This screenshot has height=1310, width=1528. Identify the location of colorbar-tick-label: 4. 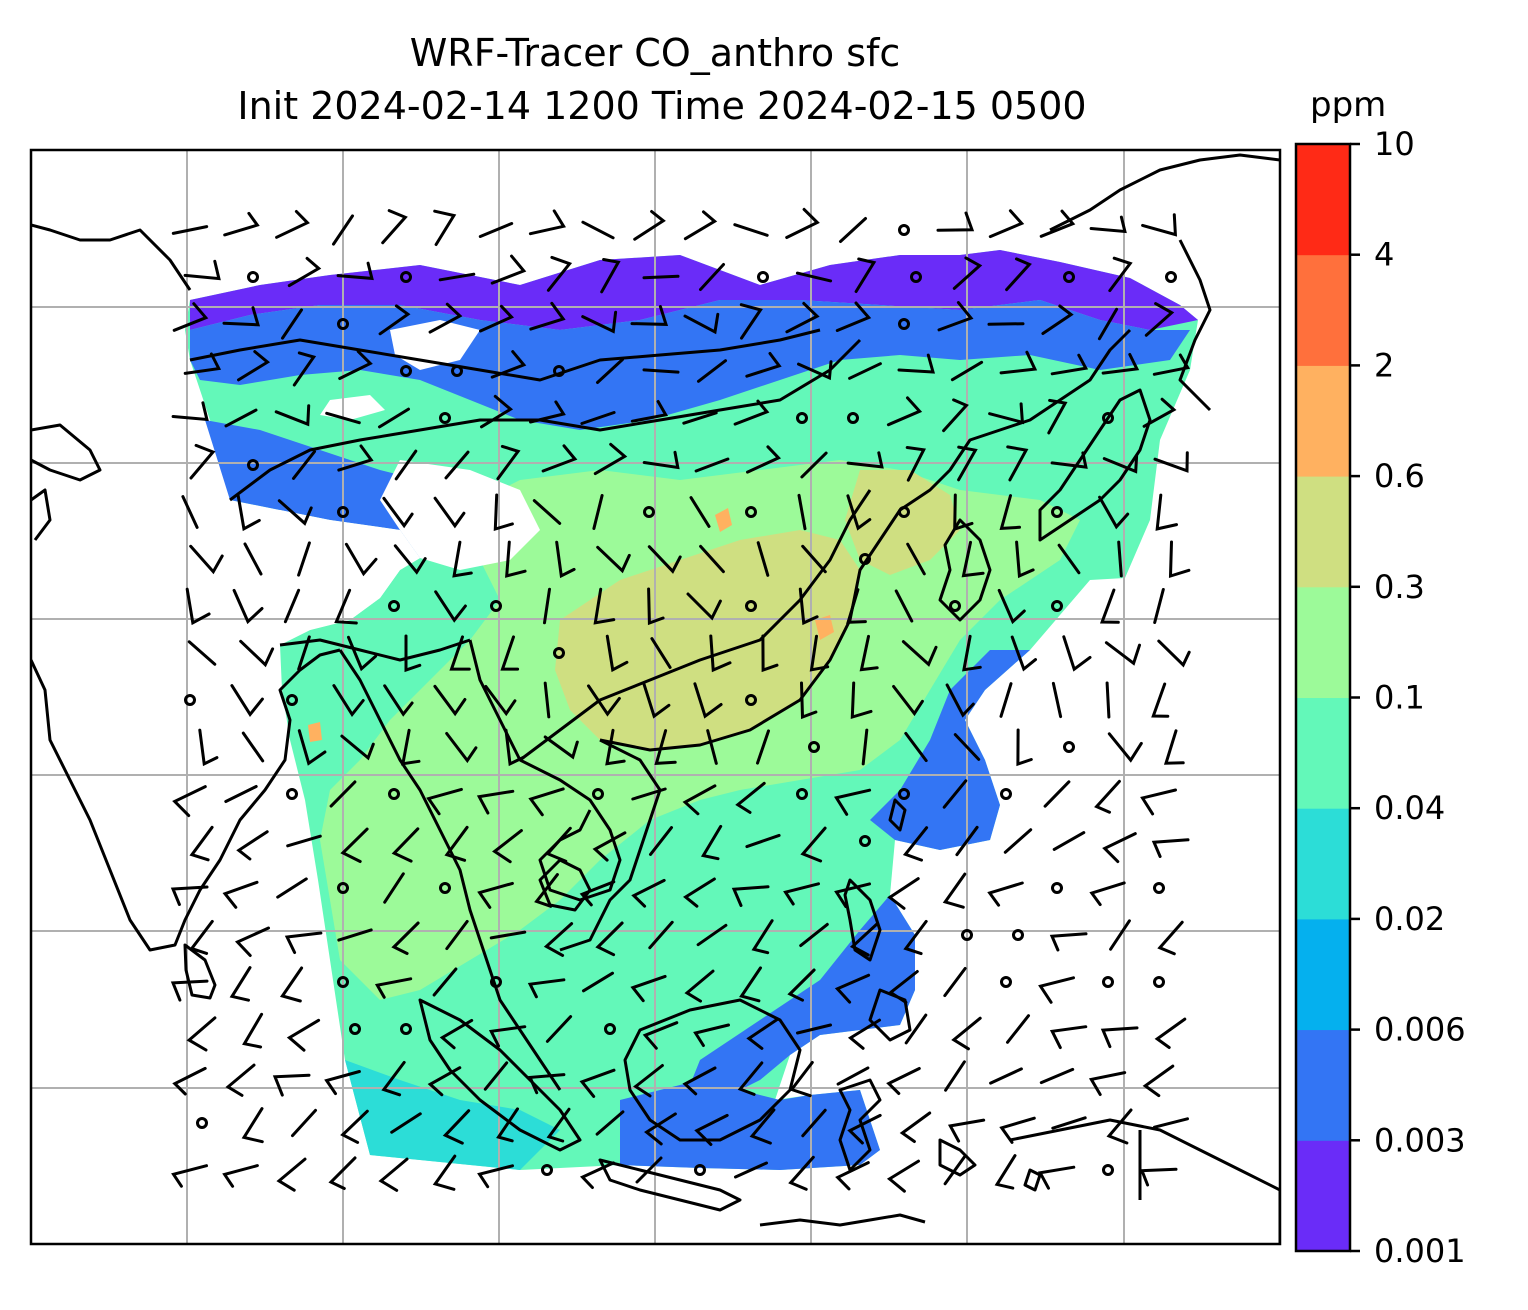
(1384, 255).